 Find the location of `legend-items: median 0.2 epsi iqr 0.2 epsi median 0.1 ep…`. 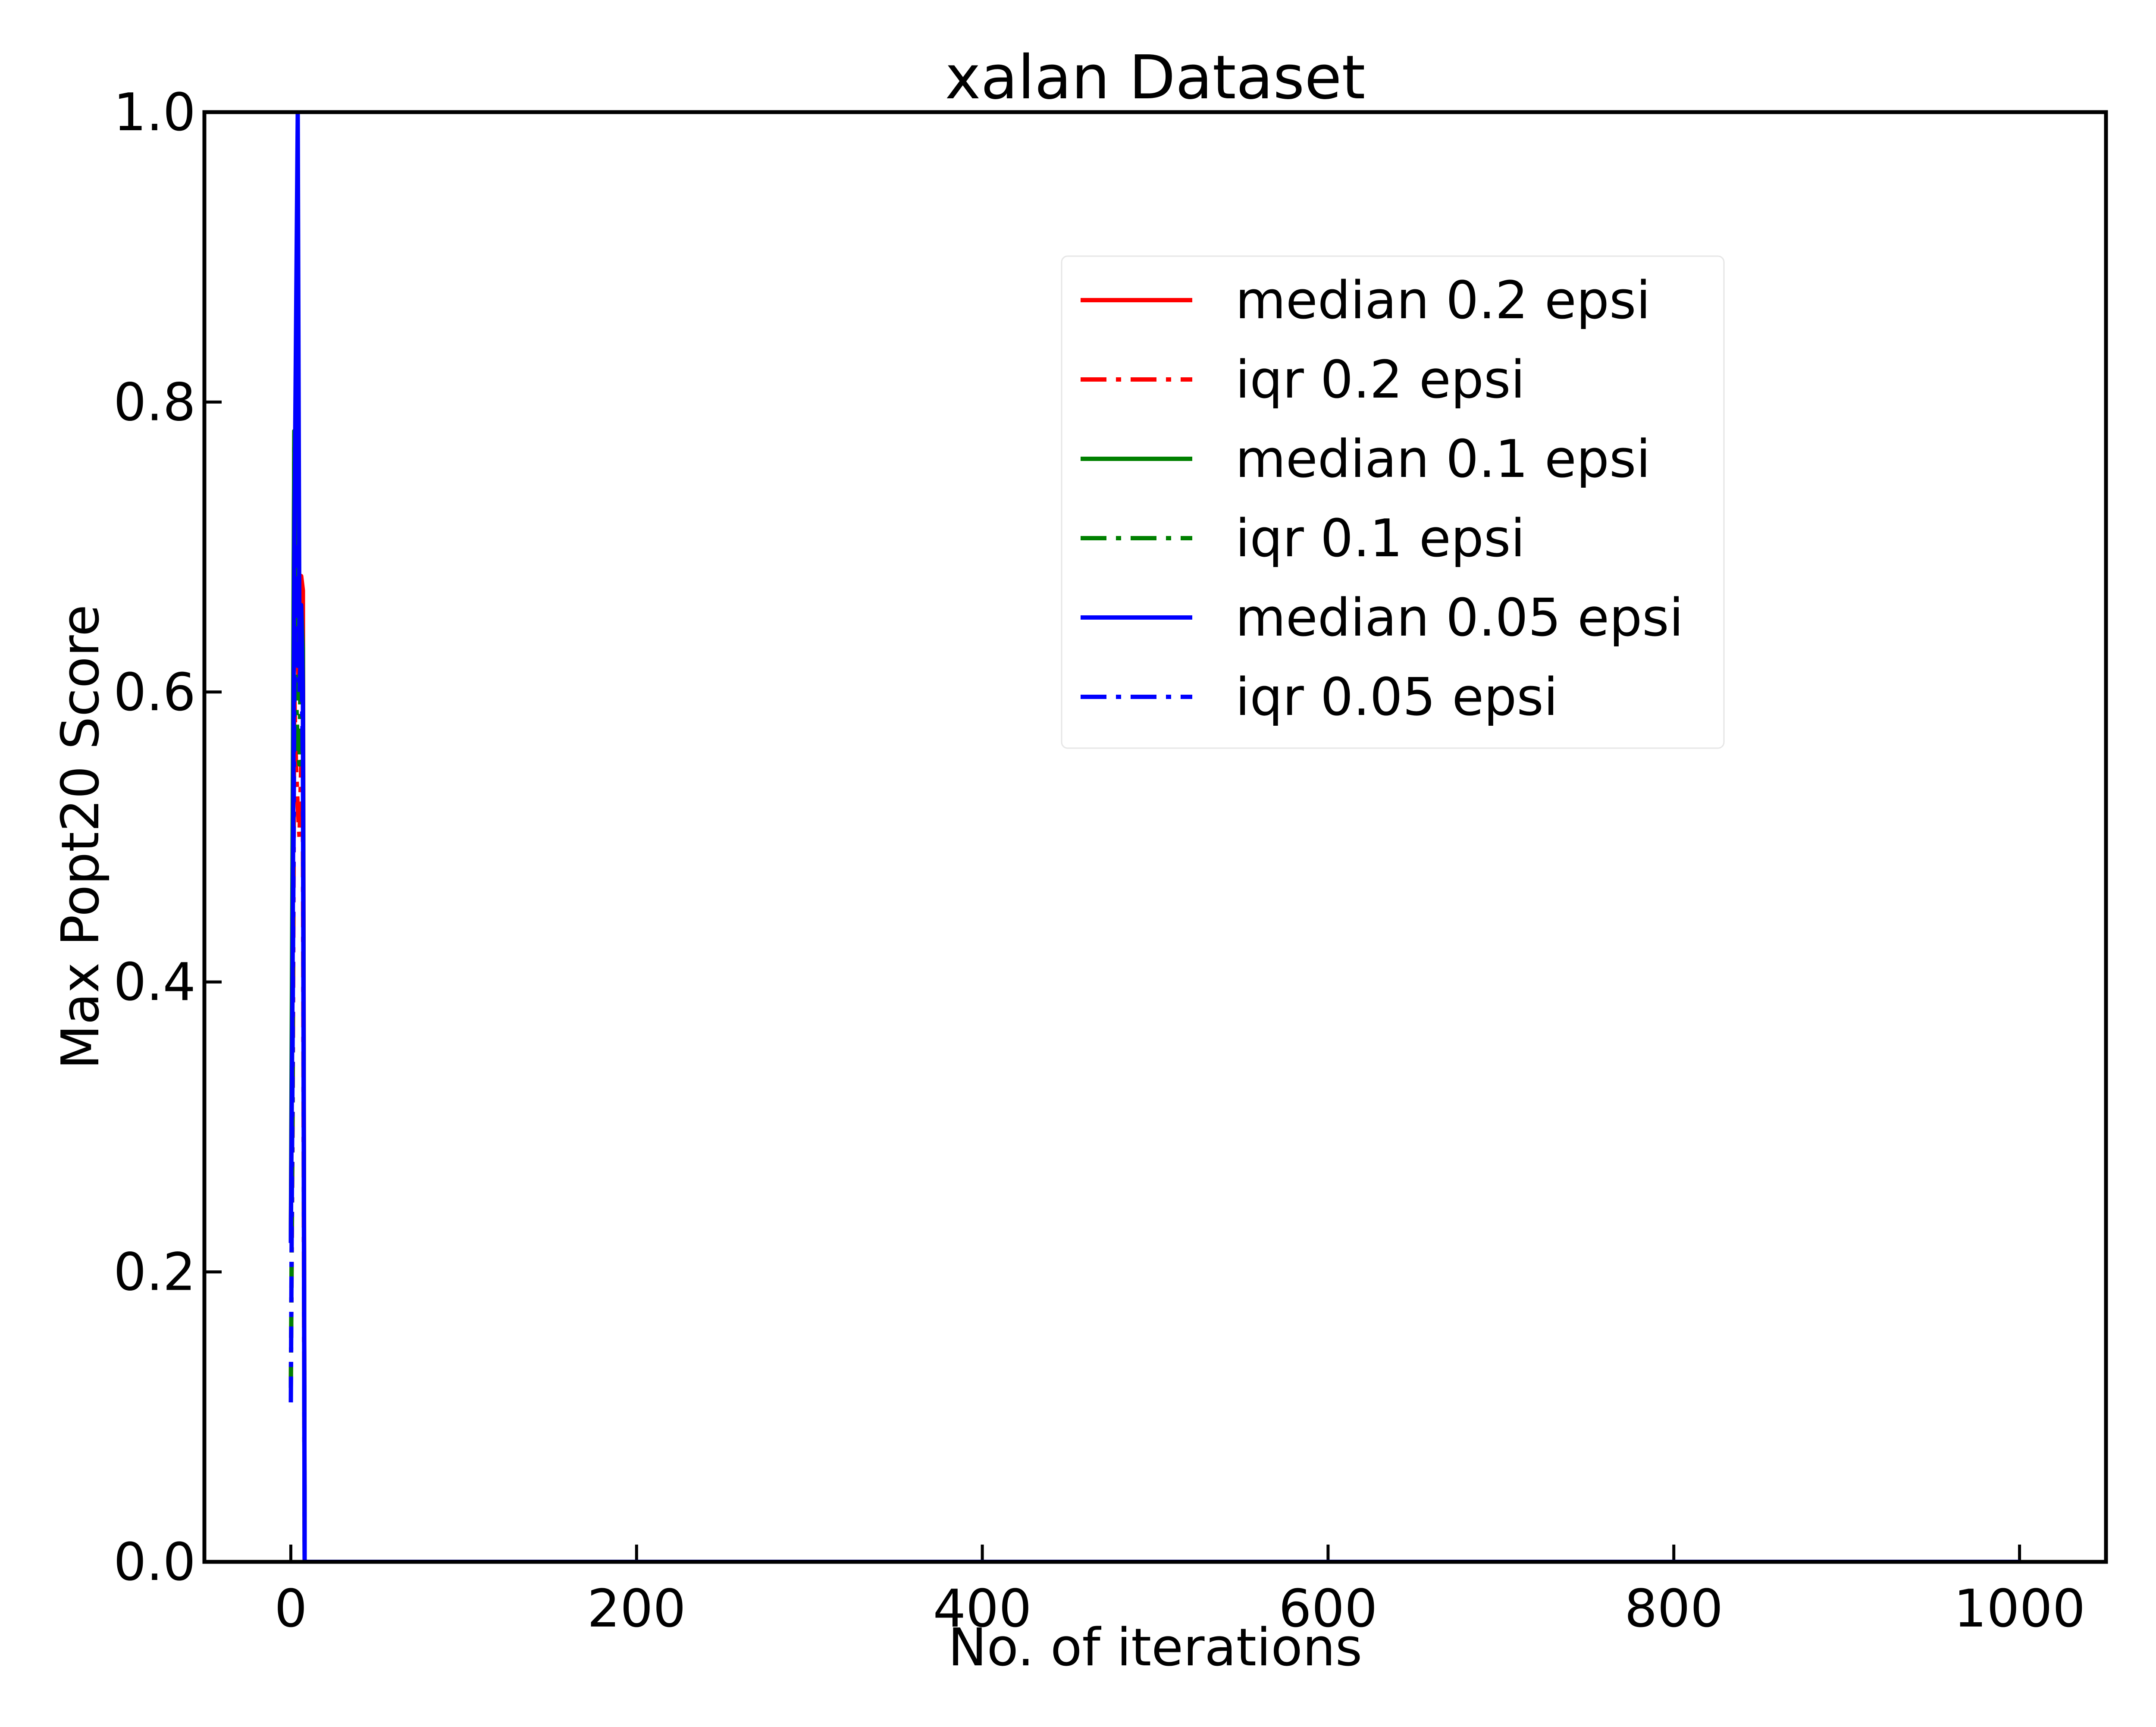

legend-items: median 0.2 epsi iqr 0.2 epsi median 0.1 ep… is located at coordinates (1382, 499).